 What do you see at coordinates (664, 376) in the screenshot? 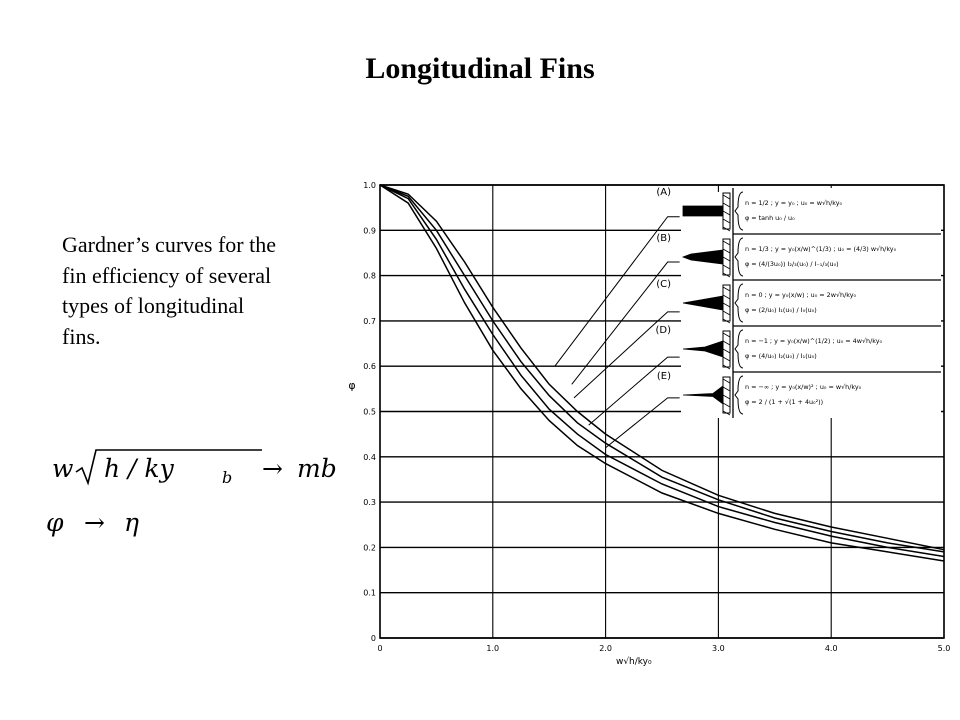
I see `legend-label: (E)` at bounding box center [664, 376].